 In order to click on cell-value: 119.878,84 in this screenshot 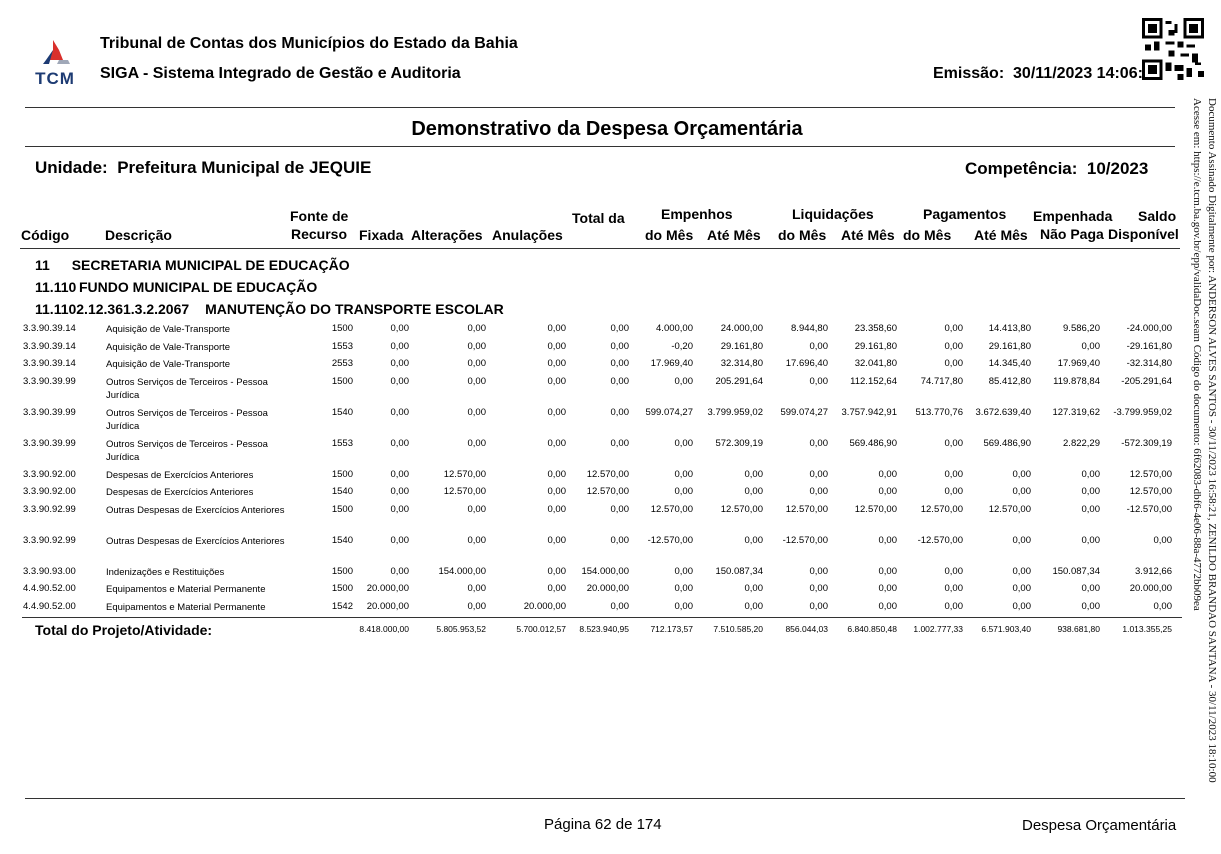, I will do `click(1076, 381)`.